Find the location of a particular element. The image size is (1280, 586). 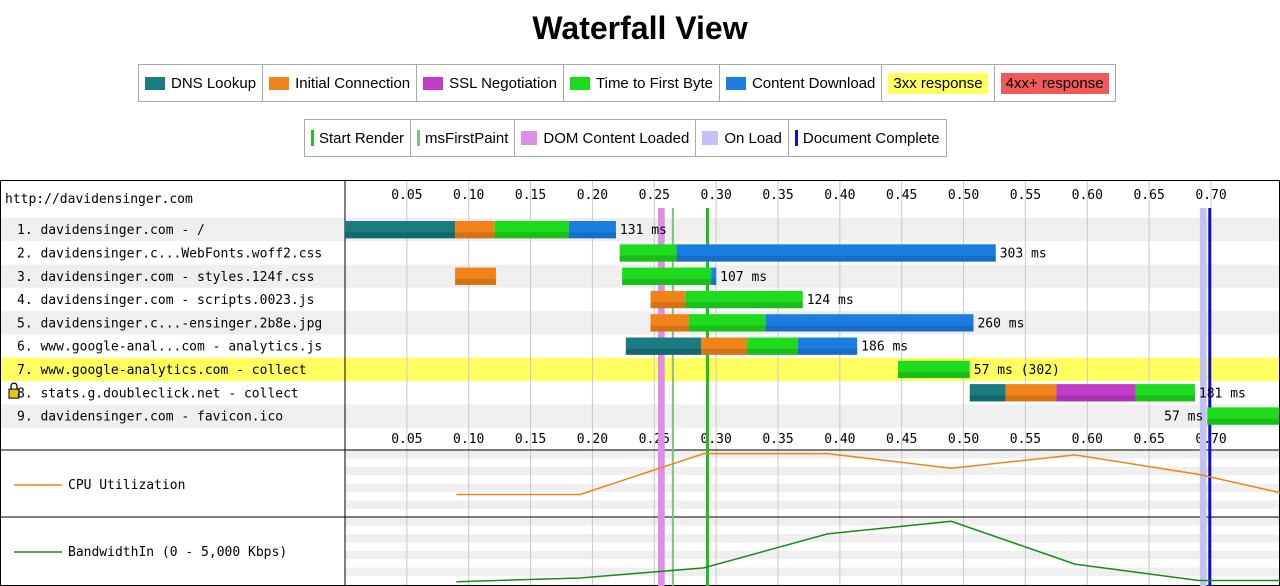

bandwidth-in-line is located at coordinates (868, 551).